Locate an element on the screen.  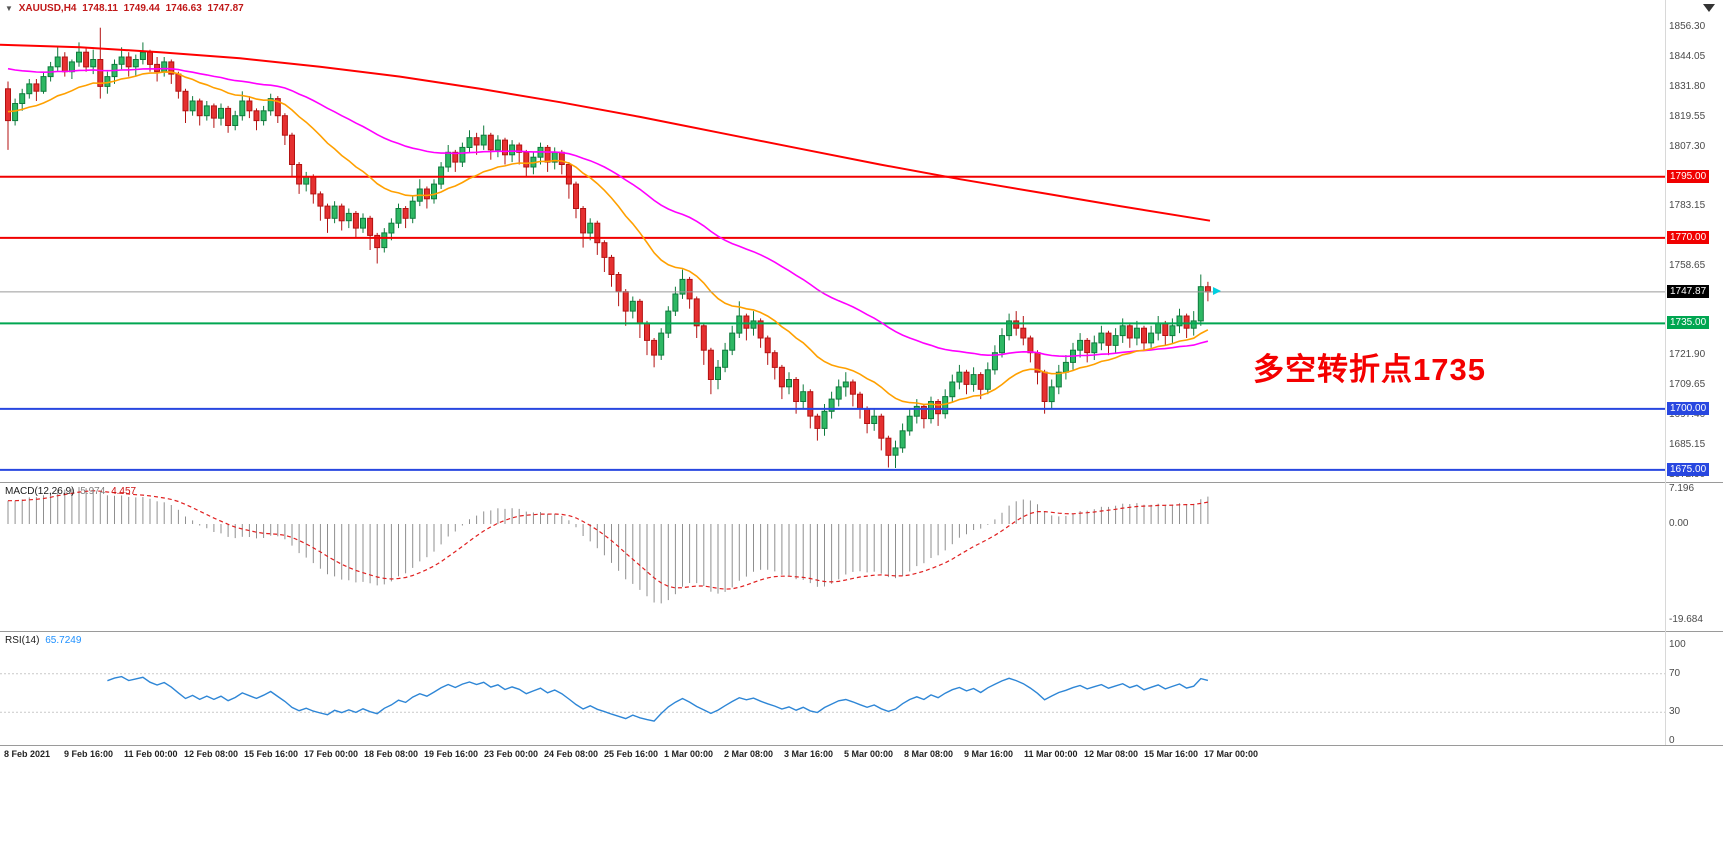
time-axis-label: 17 Mar 00:00 is located at coordinates (1231, 754).